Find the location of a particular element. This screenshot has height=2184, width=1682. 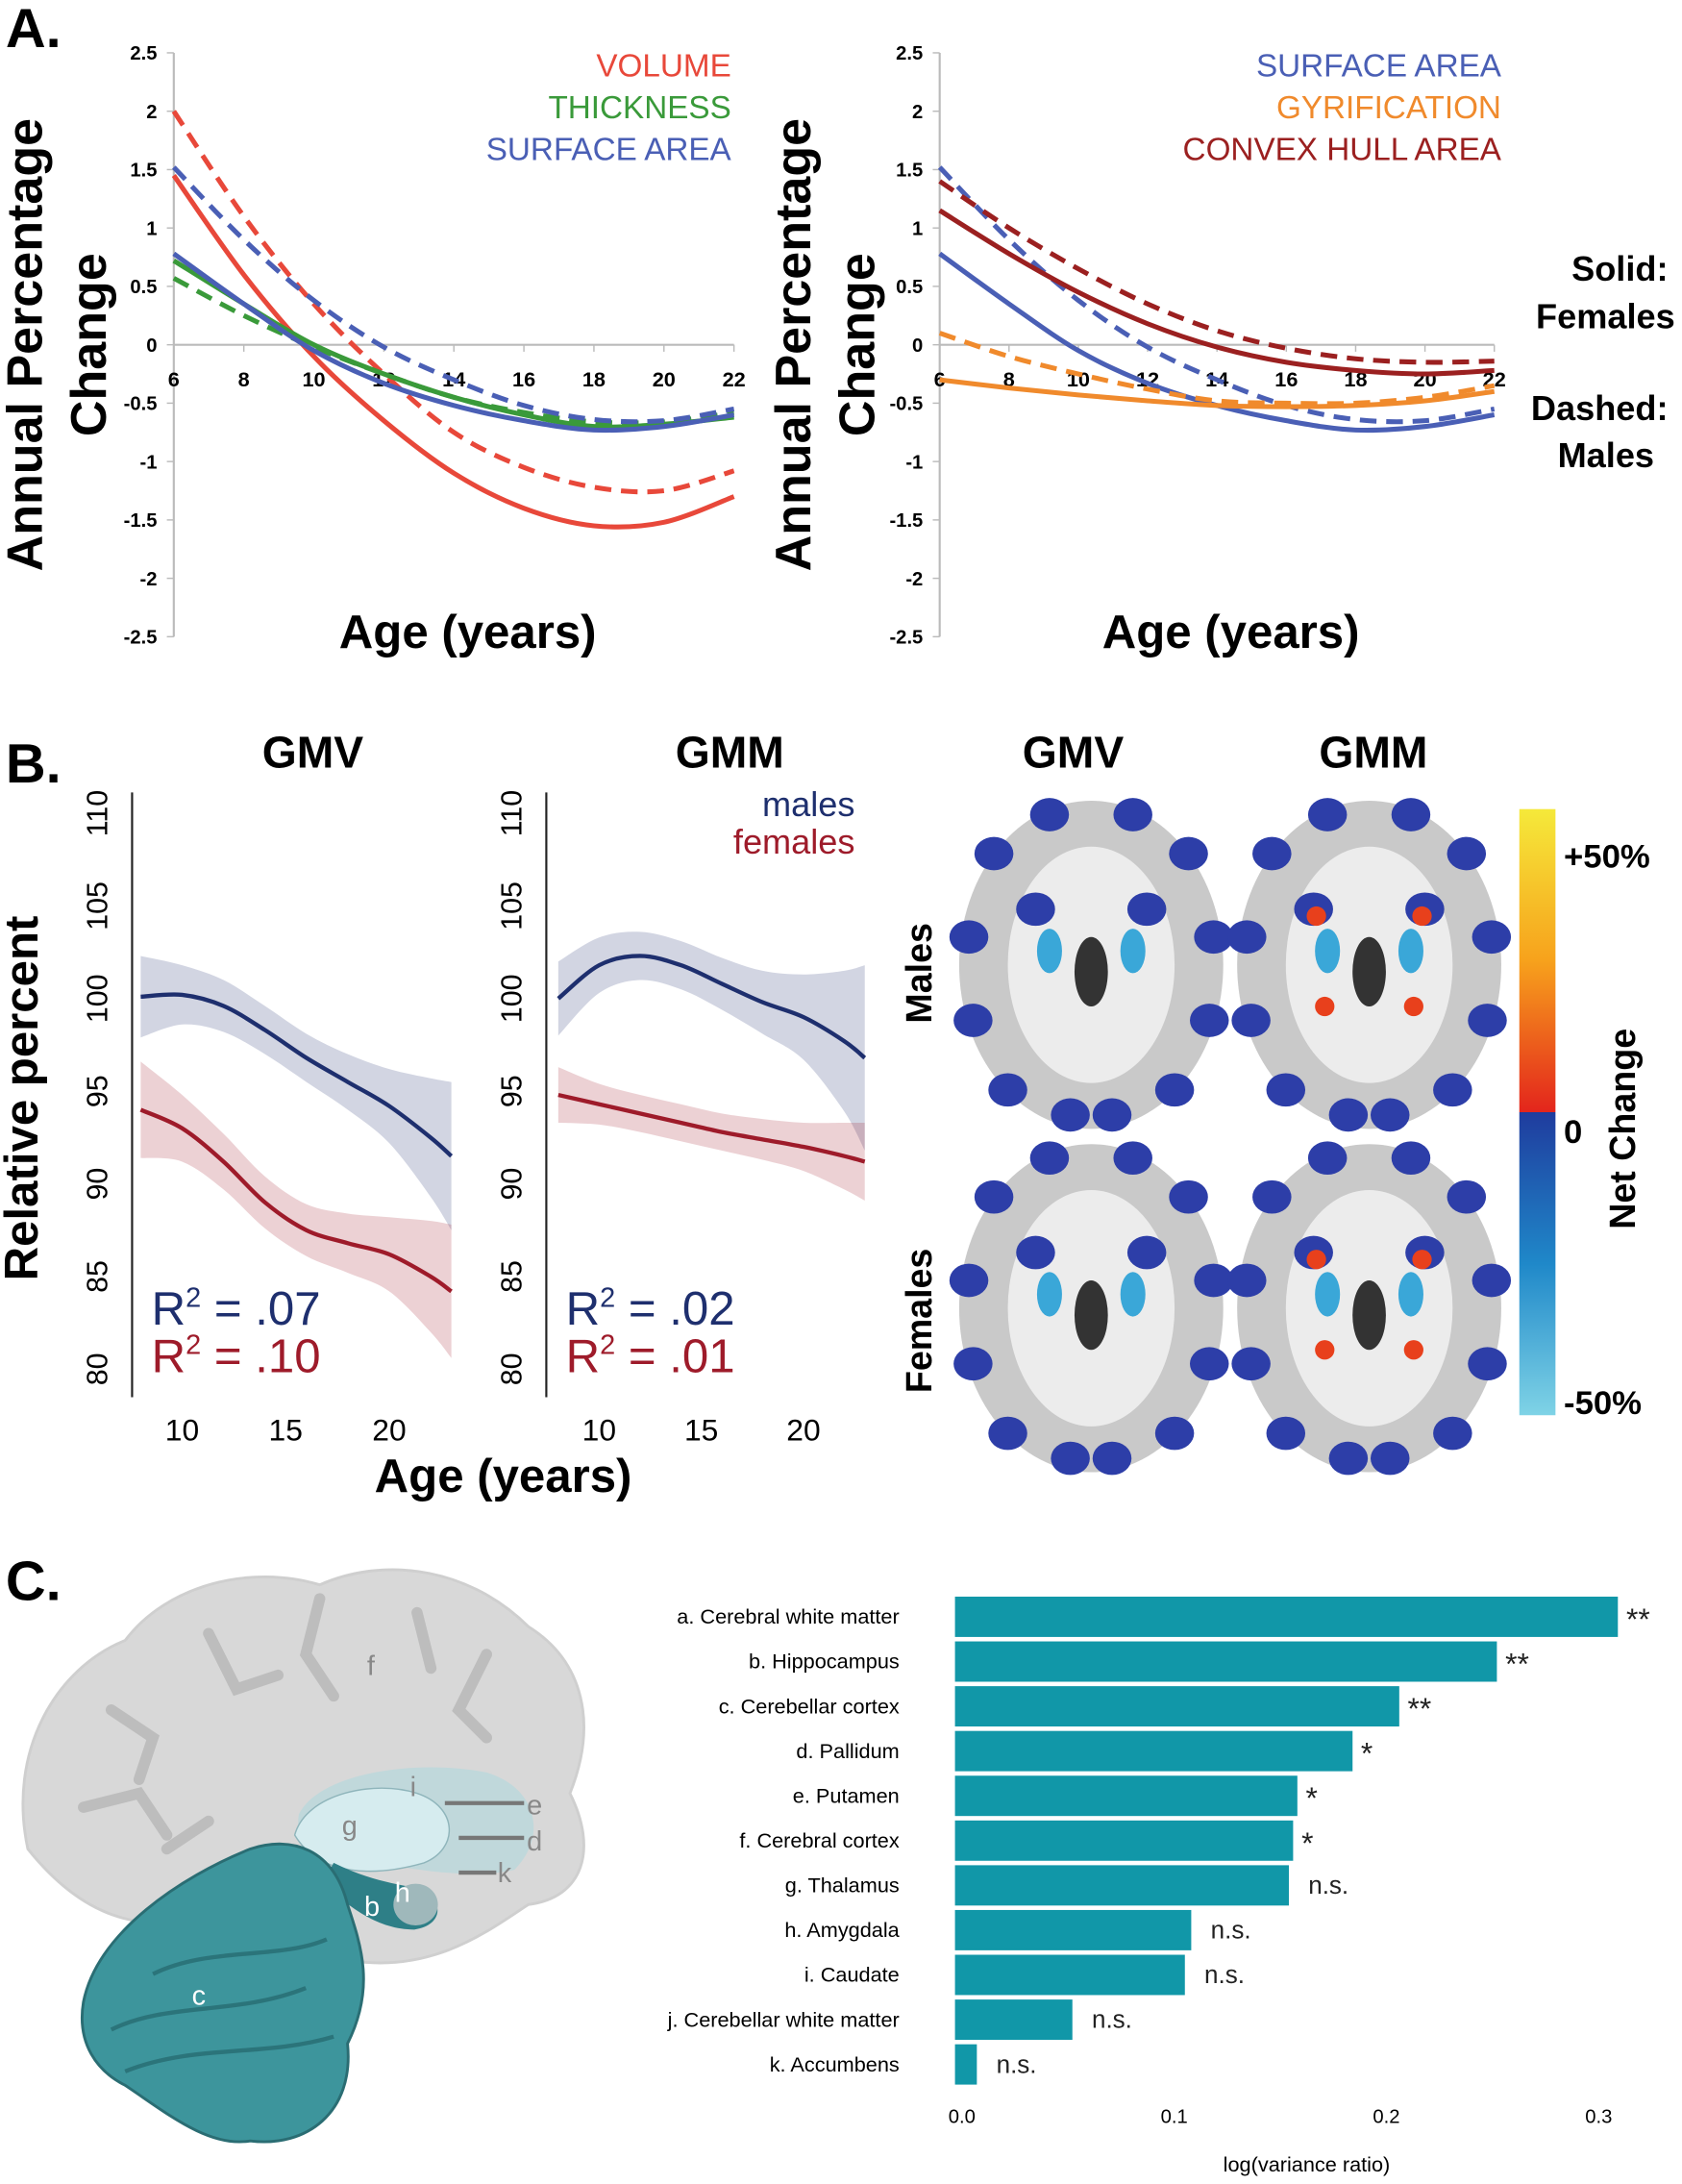

category-label: h. Amygdala is located at coordinates (842, 1930).